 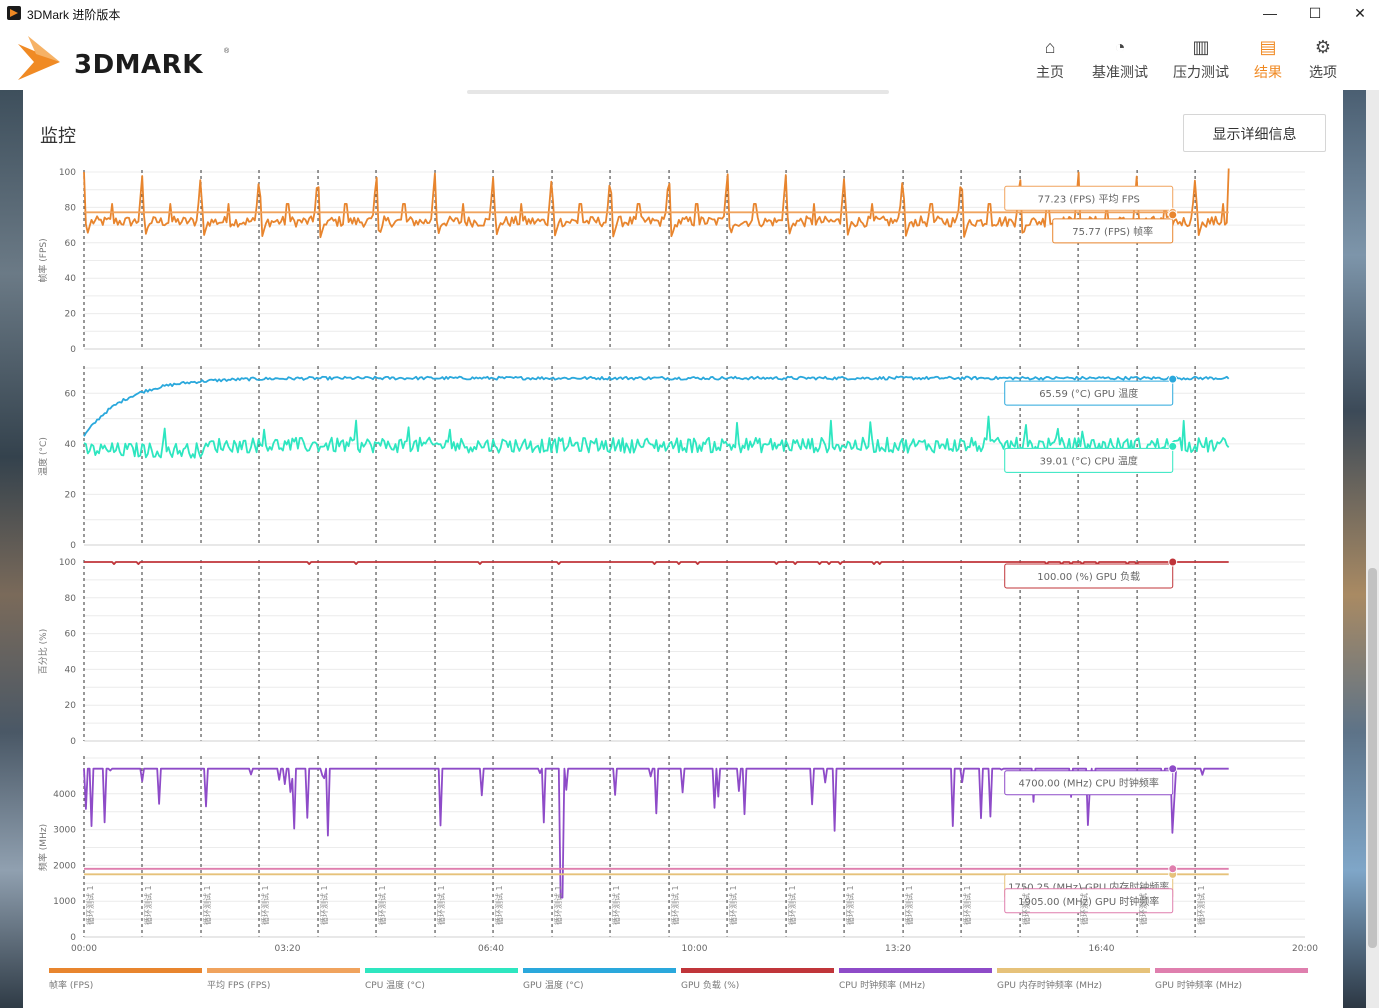 I want to click on nav-options: ⚙ 选项, so click(x=1323, y=59).